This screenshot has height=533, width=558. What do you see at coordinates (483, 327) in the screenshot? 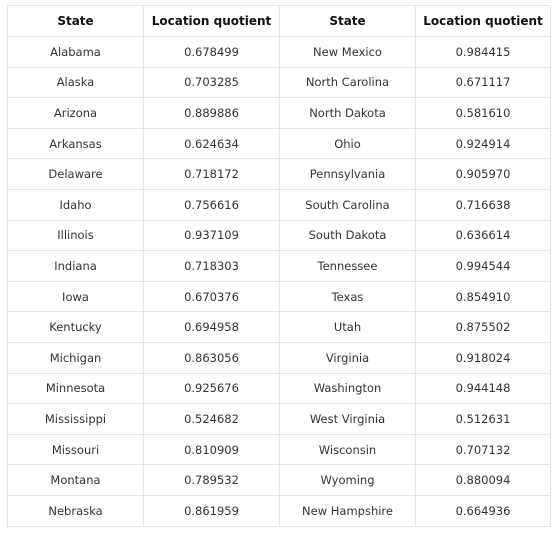
I see `location-quotient-cell: 0.875502` at bounding box center [483, 327].